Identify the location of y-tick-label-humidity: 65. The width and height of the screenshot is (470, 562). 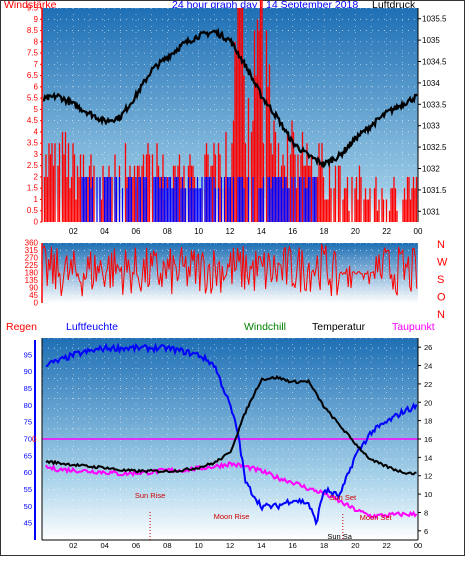
(28, 455).